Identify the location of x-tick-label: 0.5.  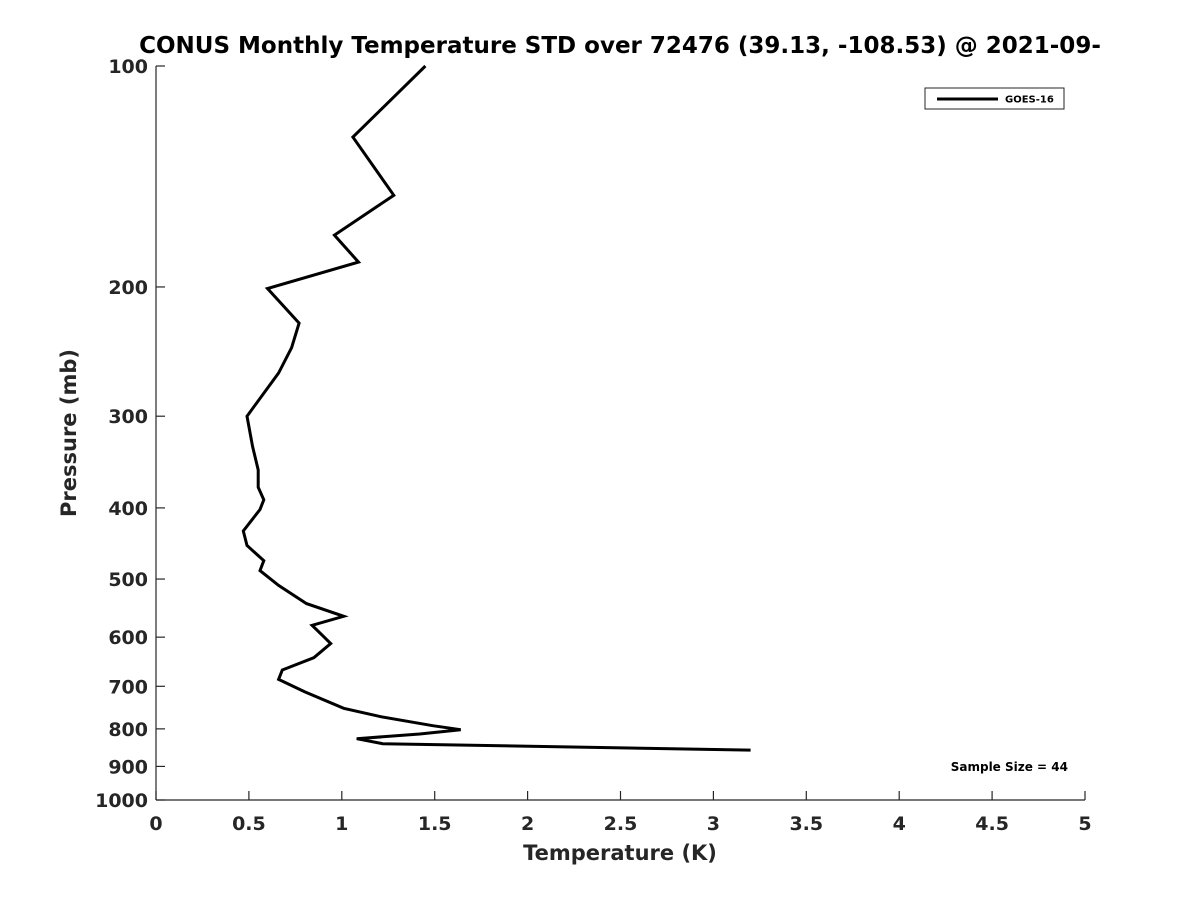
(249, 824).